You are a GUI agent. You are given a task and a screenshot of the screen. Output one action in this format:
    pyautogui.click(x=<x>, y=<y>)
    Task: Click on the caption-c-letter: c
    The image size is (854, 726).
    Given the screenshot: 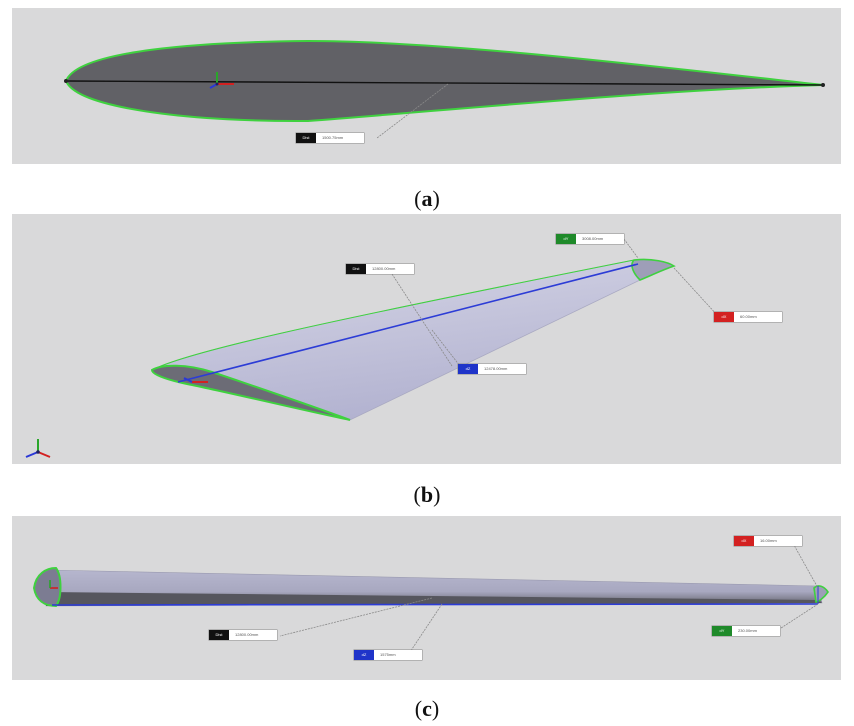 What is the action you would take?
    pyautogui.click(x=427, y=708)
    